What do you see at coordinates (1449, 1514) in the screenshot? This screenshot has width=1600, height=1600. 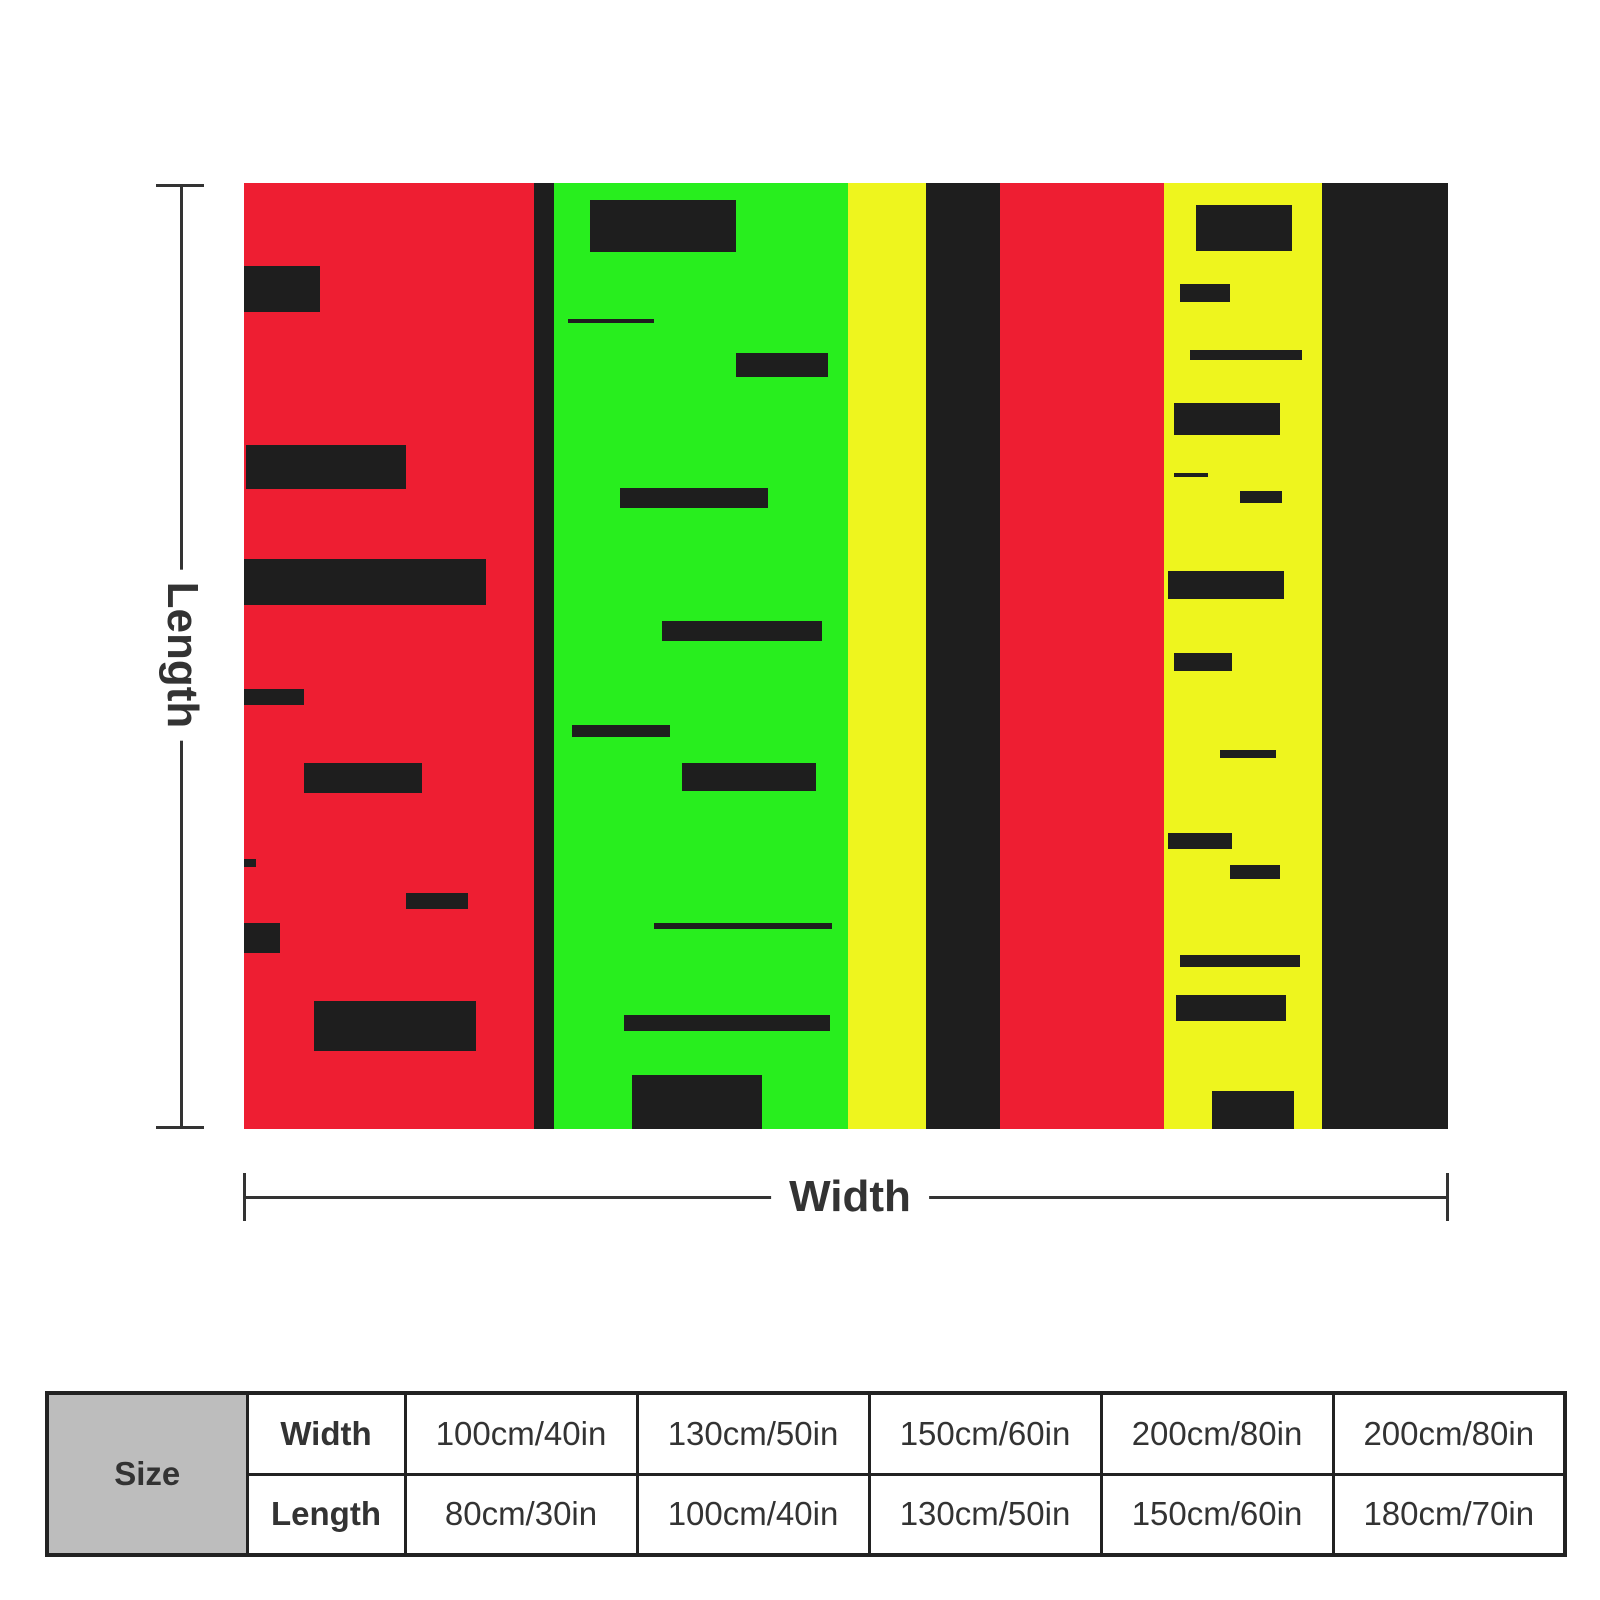 I see `table-cell: 180cm/70in` at bounding box center [1449, 1514].